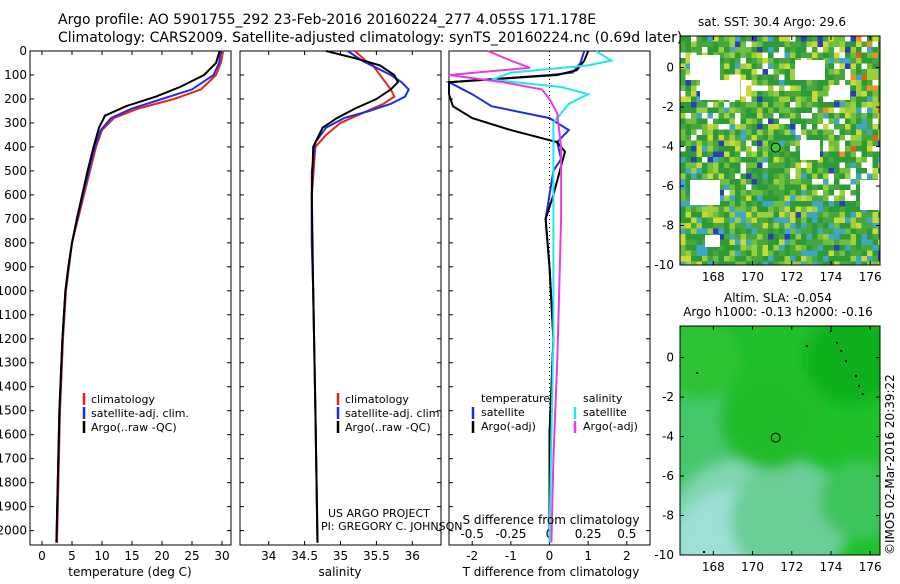 This screenshot has height=584, width=900. Describe the element at coordinates (668, 516) in the screenshot. I see `map-y-tick-label: -8` at that location.